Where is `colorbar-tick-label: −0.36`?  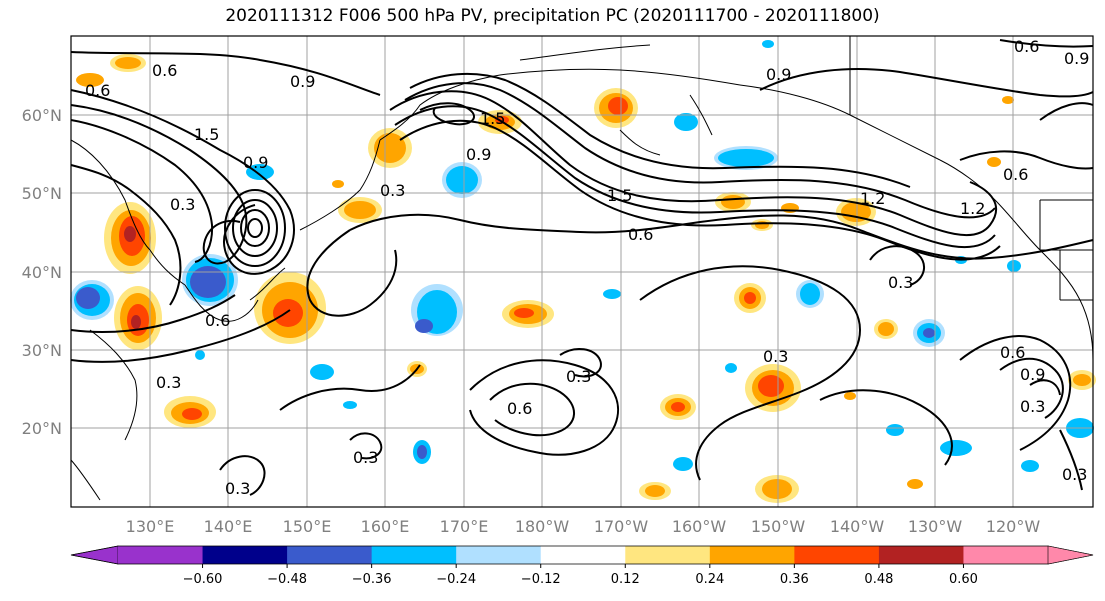 colorbar-tick-label: −0.36 is located at coordinates (372, 579).